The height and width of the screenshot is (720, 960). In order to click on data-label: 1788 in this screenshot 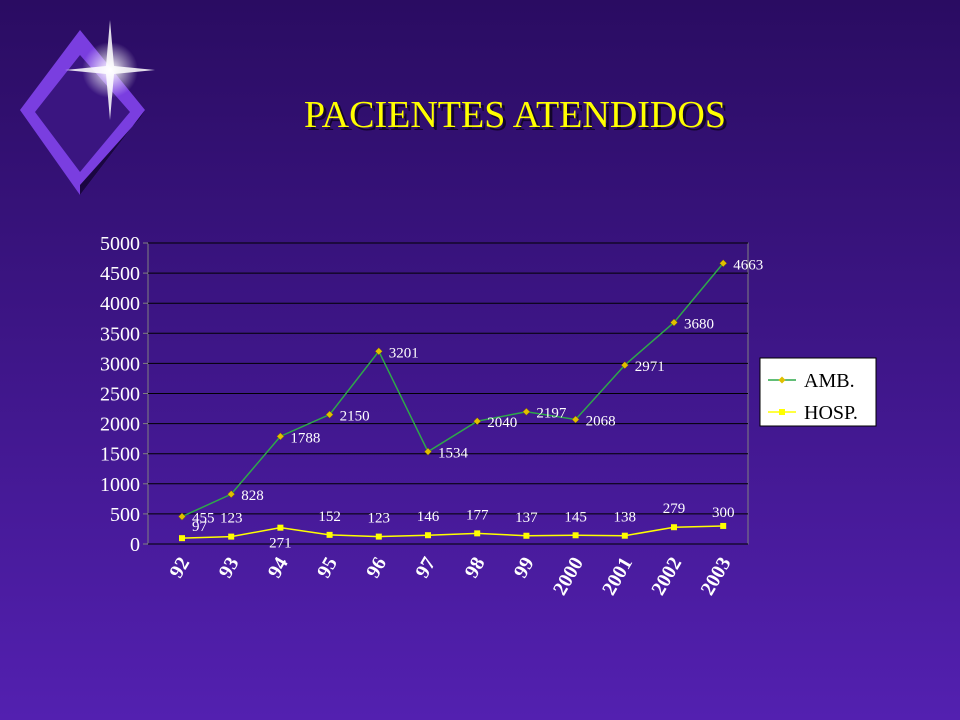, I will do `click(305, 438)`.